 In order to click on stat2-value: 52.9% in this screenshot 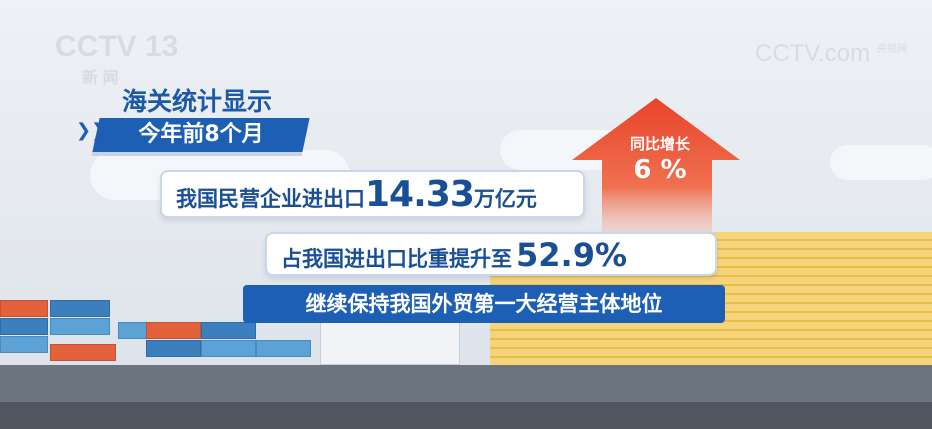, I will do `click(572, 255)`.